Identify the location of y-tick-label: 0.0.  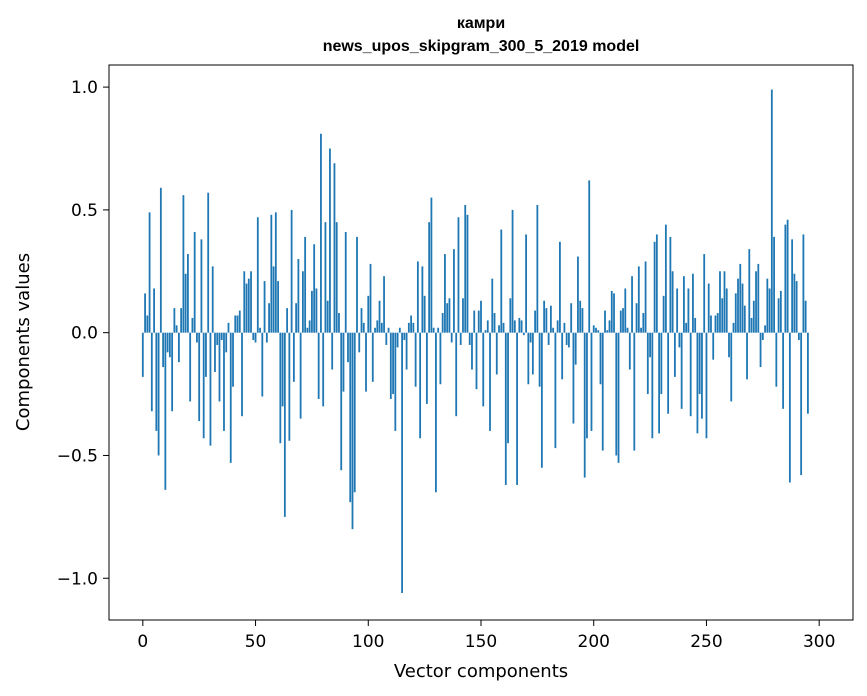
(84, 334).